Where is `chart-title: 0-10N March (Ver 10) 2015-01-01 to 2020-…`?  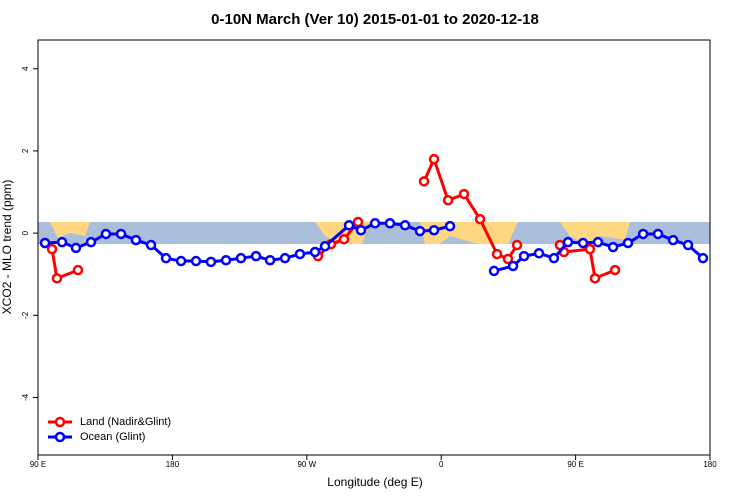
chart-title: 0-10N March (Ver 10) 2015-01-01 to 2020-… is located at coordinates (375, 19).